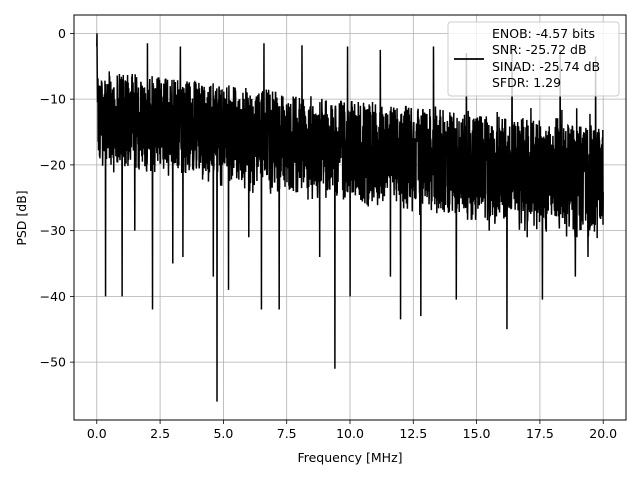 The image size is (640, 484). What do you see at coordinates (603, 433) in the screenshot?
I see `x-tick-label: 20.0` at bounding box center [603, 433].